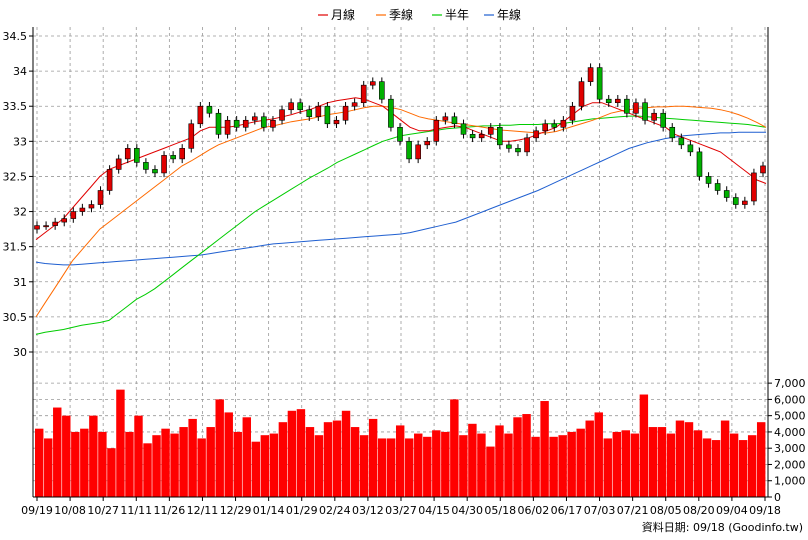 This screenshot has width=808, height=540. Describe the element at coordinates (790, 464) in the screenshot. I see `volume-tick-label: 2,000` at that location.